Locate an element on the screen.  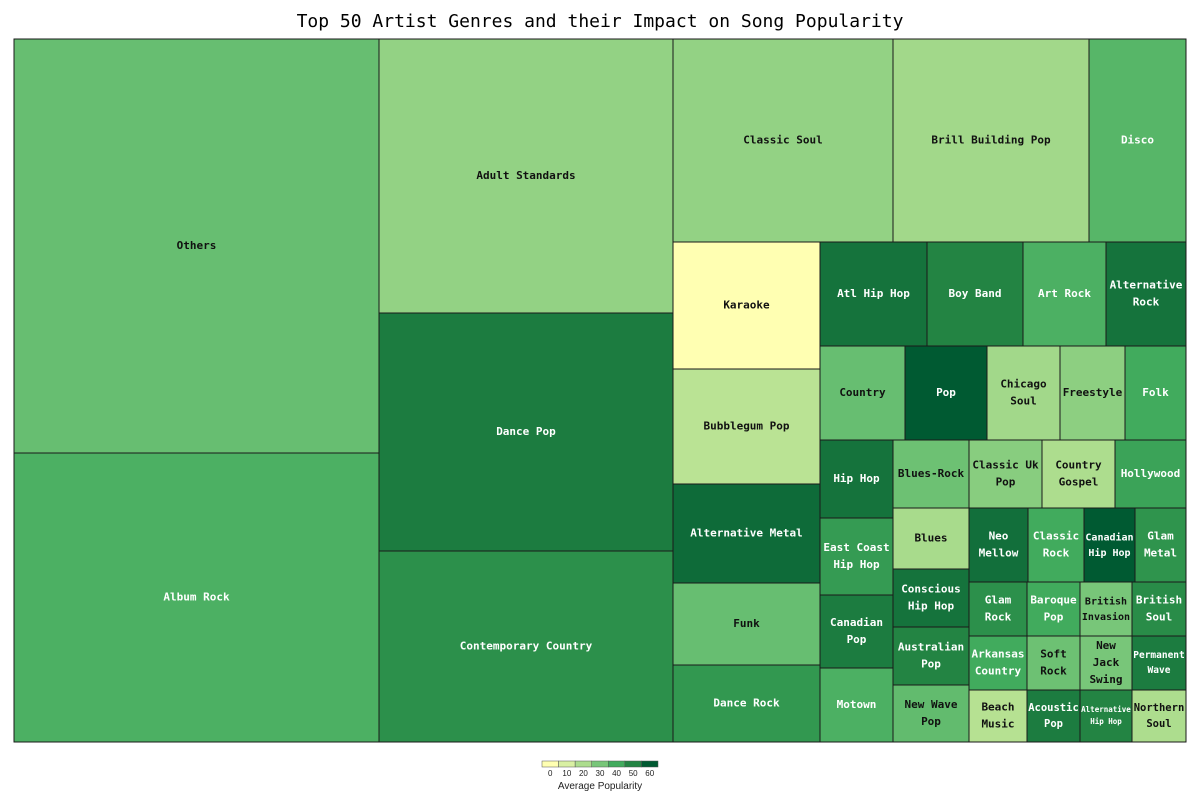
tile-rect-conscious-hip-hop is located at coordinates (931, 598).